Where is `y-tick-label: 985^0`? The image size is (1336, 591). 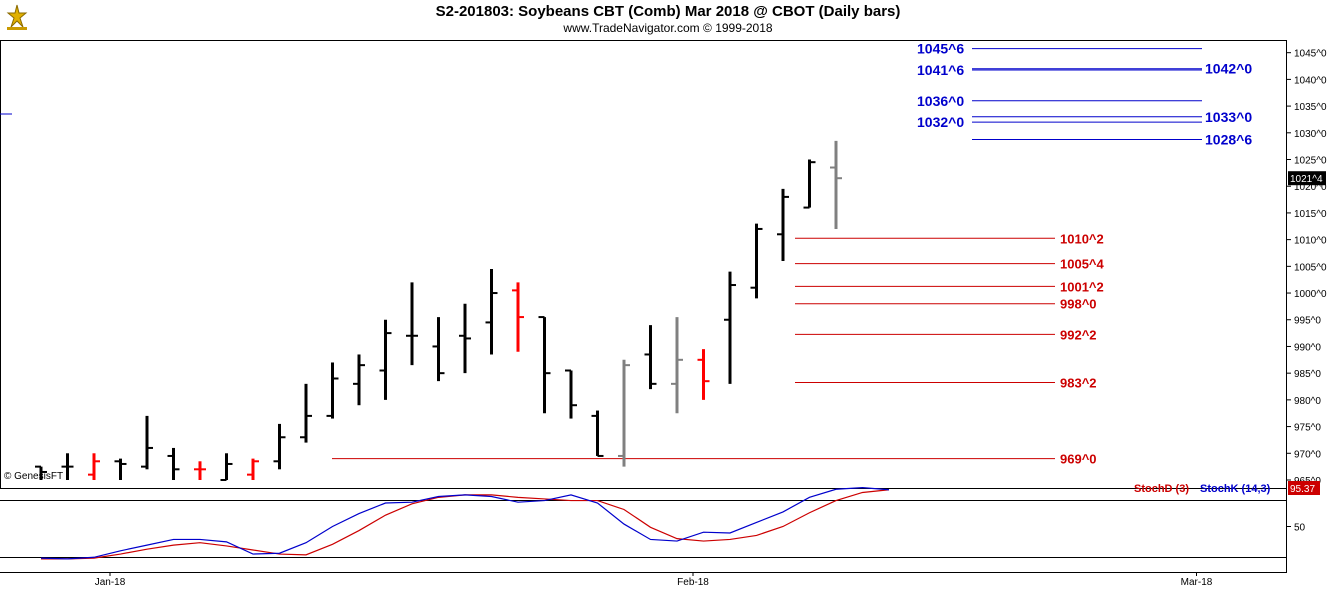
y-tick-label: 985^0 is located at coordinates (1307, 374).